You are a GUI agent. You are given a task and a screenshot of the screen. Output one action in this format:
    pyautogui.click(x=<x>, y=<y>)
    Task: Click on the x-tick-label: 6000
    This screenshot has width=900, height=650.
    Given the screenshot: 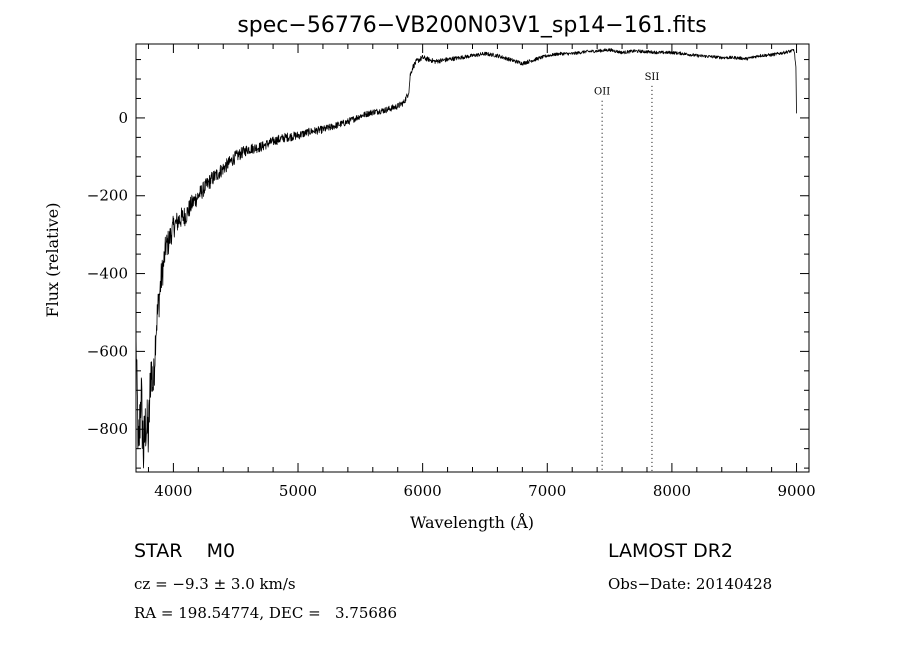 What is the action you would take?
    pyautogui.click(x=423, y=491)
    